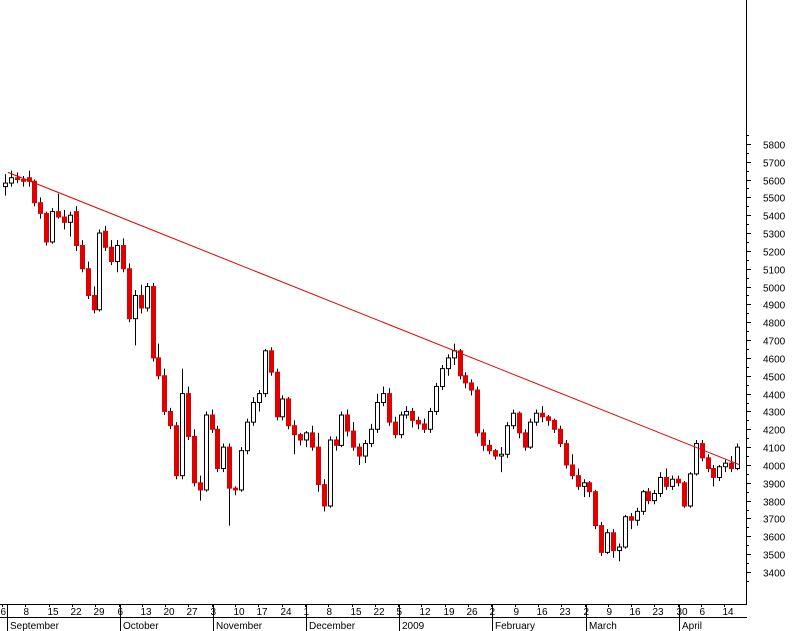  Describe the element at coordinates (603, 626) in the screenshot. I see `month-label: March` at that location.